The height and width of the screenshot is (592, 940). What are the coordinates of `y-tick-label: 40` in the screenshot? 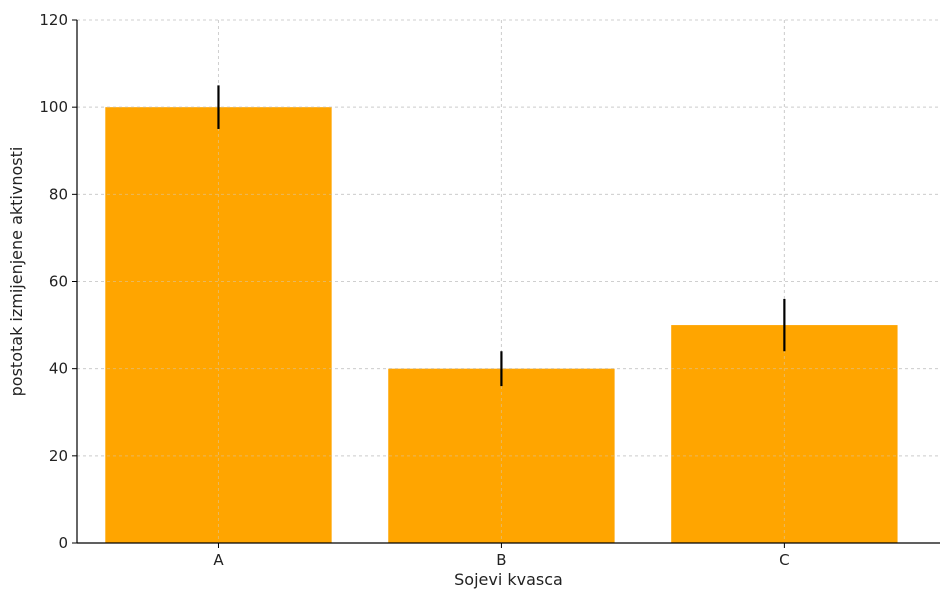 It's located at (58, 369).